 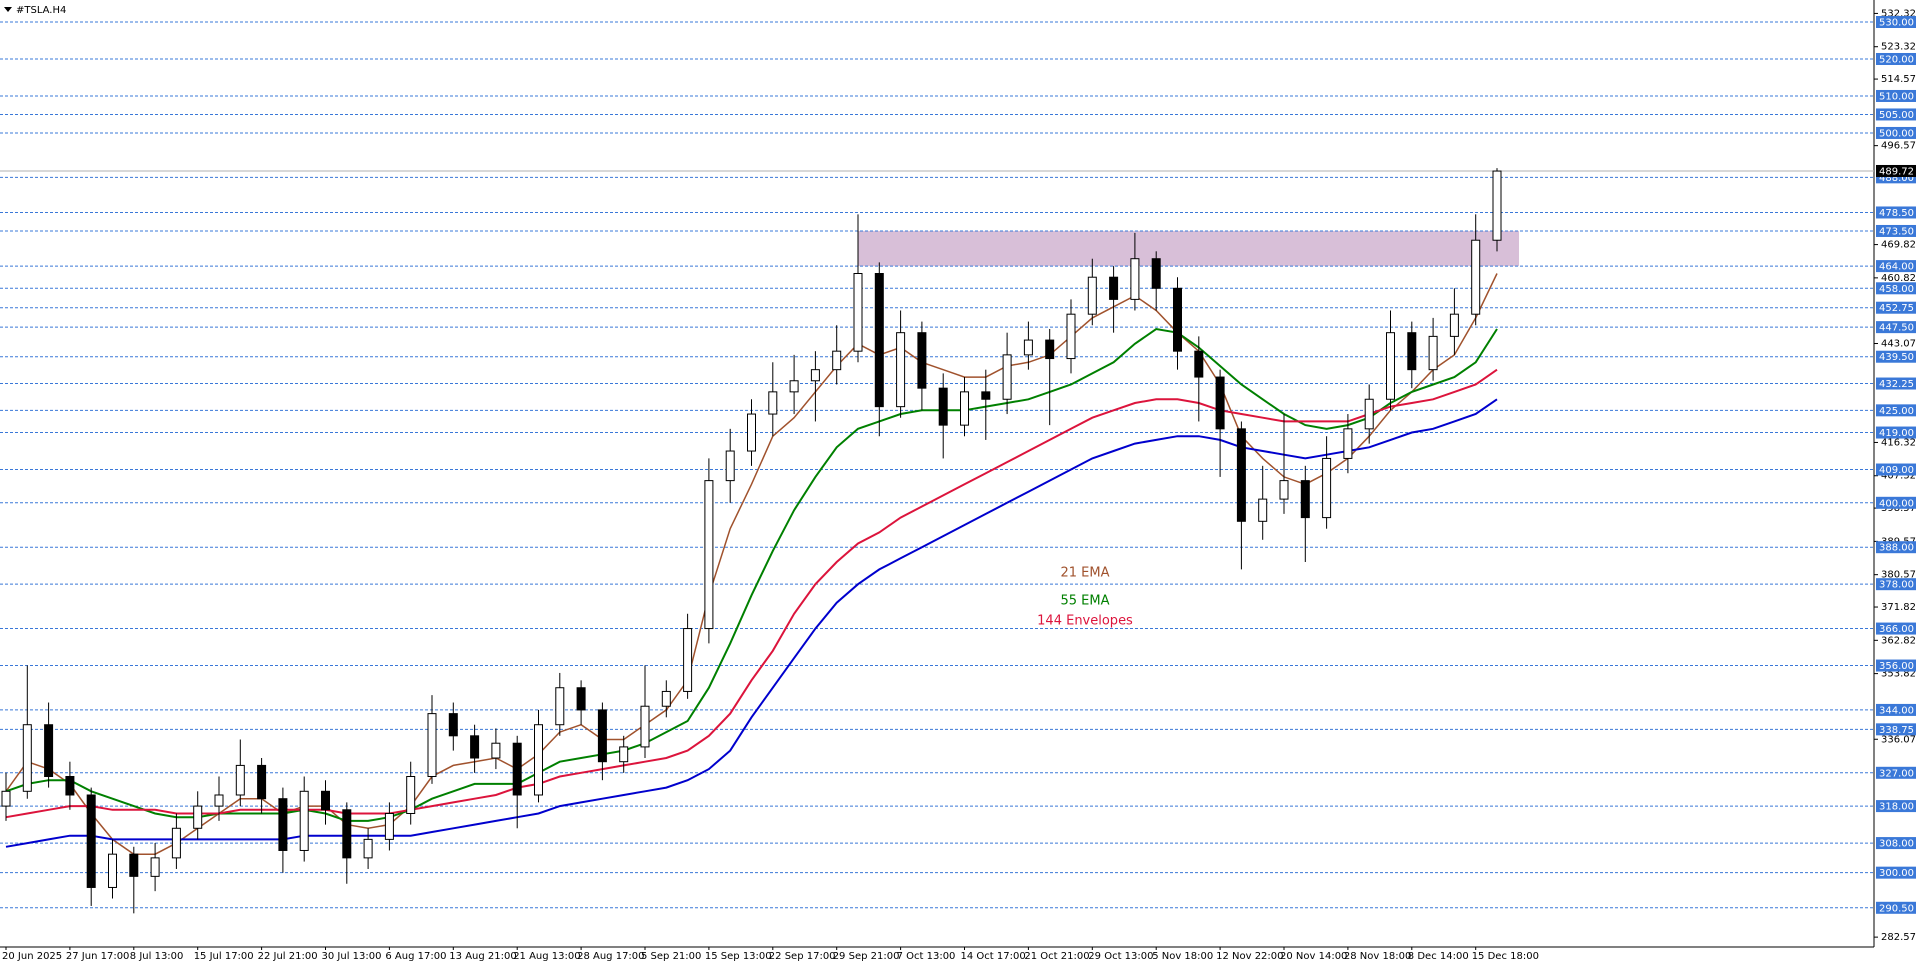 I want to click on x-tick-label: 15 Dec 18:00, so click(x=1505, y=956).